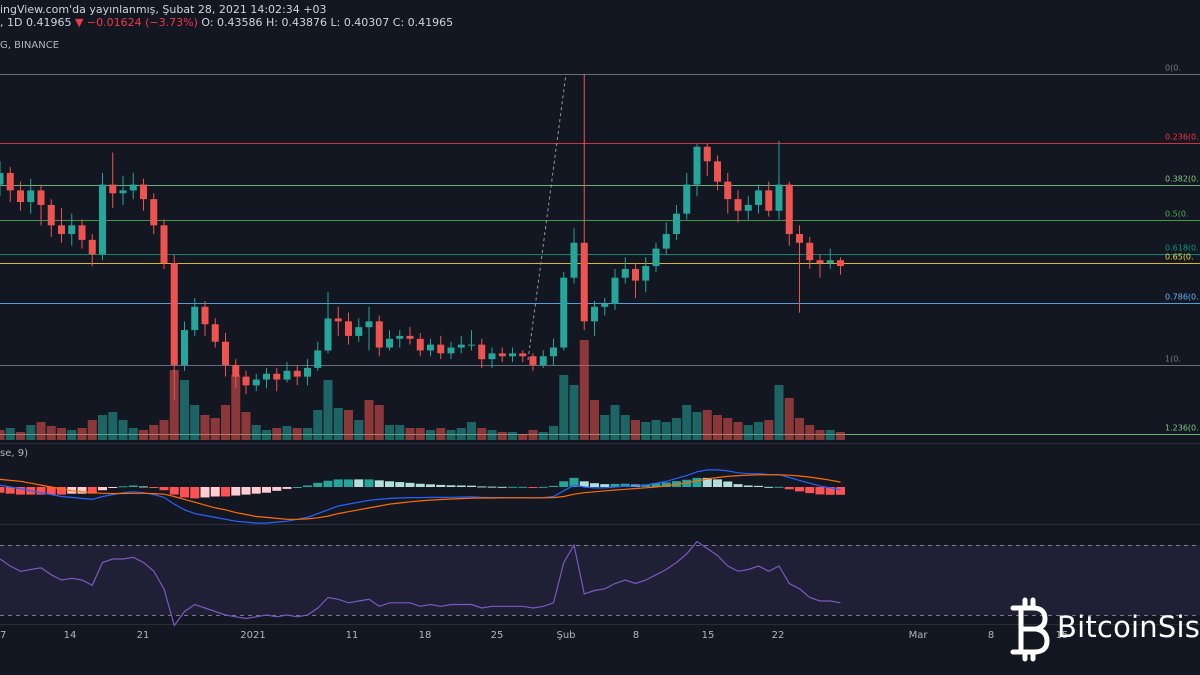 This screenshot has width=1200, height=675. What do you see at coordinates (1173, 68) in the screenshot?
I see `fib-label: 0(0.` at bounding box center [1173, 68].